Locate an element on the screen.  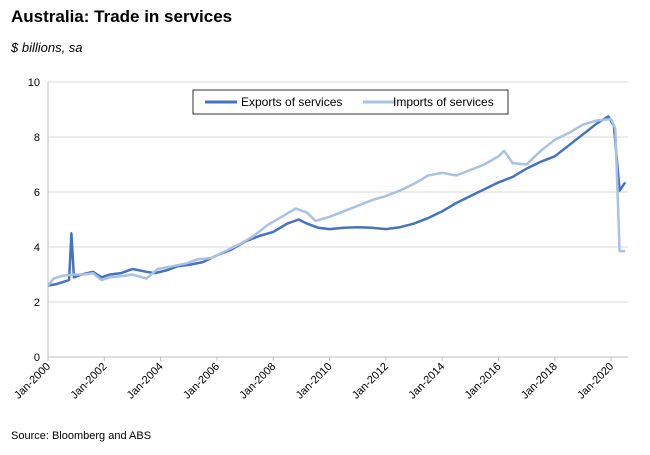
source-note: Source: Bloomberg and ABS is located at coordinates (81, 436).